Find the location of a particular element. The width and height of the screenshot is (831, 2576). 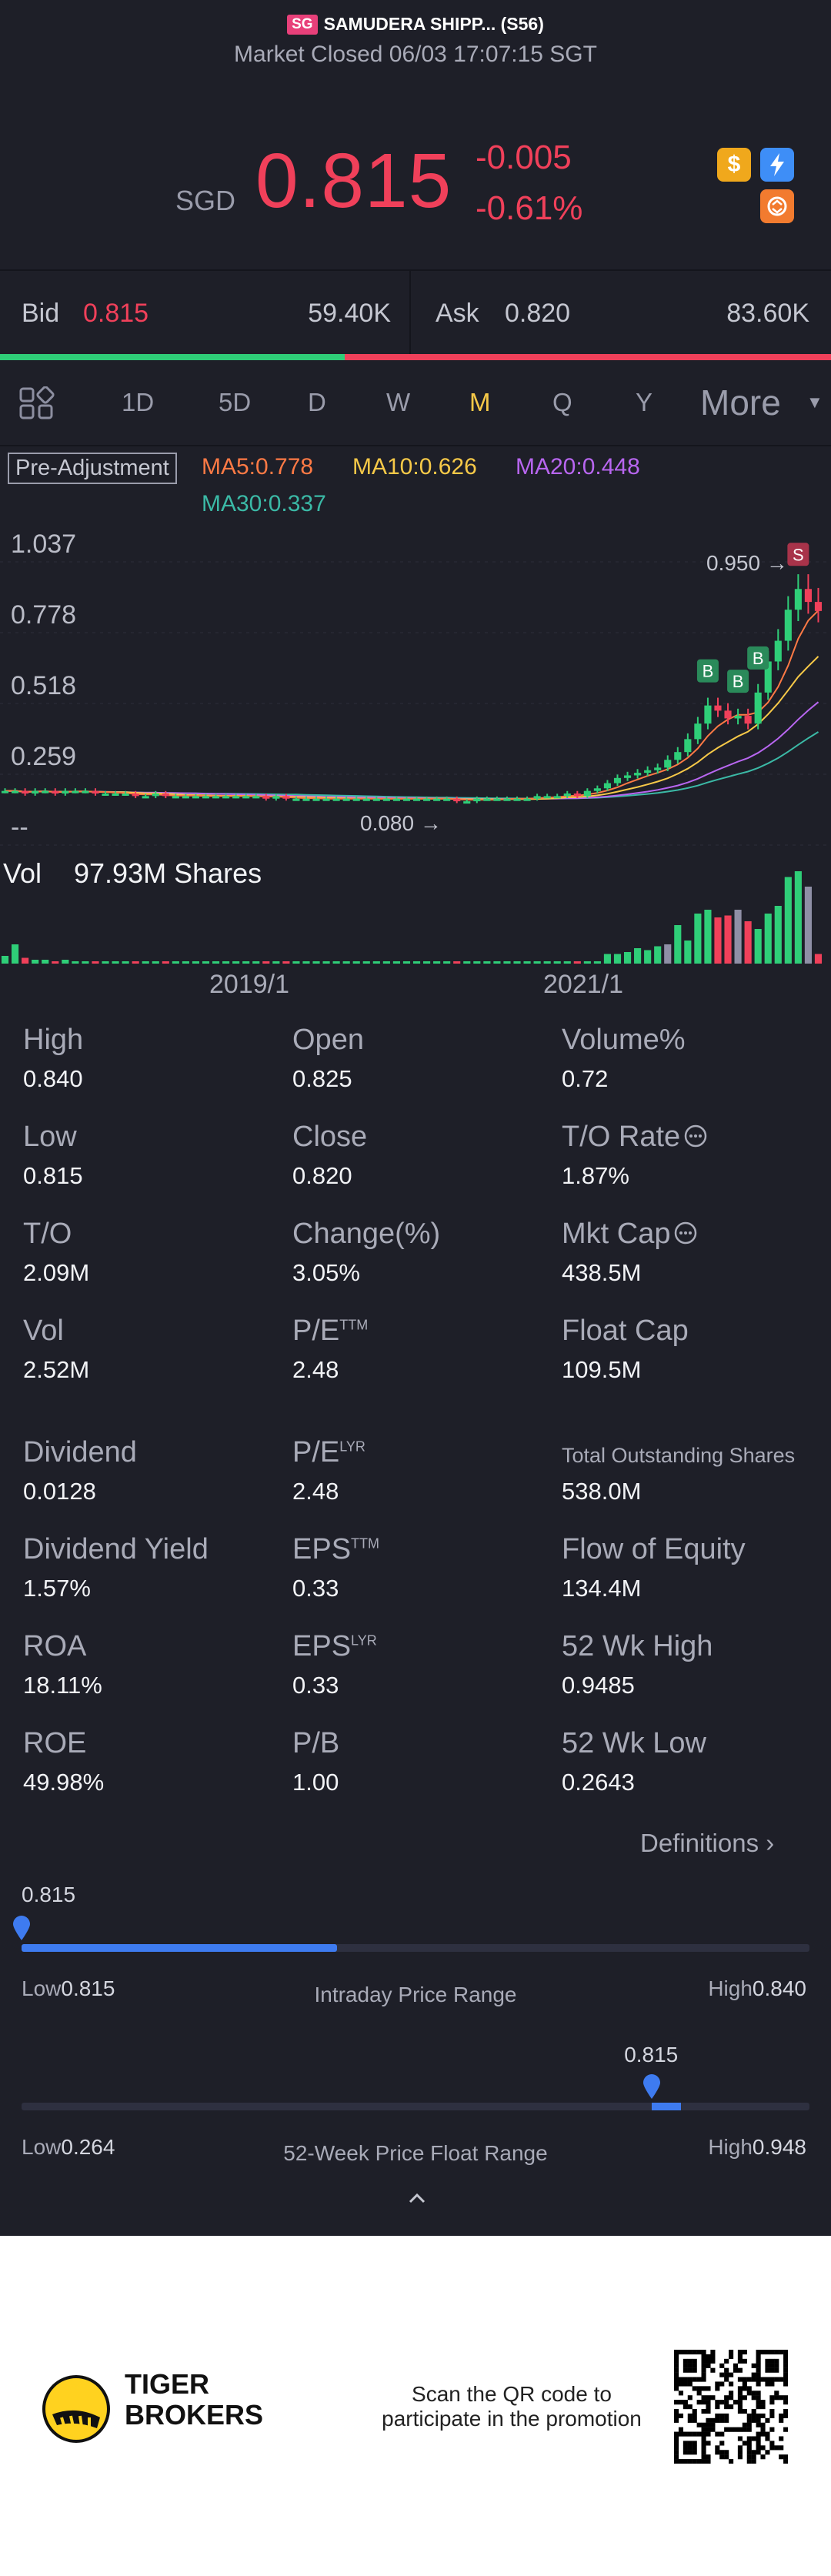

tab-w: W is located at coordinates (399, 402).